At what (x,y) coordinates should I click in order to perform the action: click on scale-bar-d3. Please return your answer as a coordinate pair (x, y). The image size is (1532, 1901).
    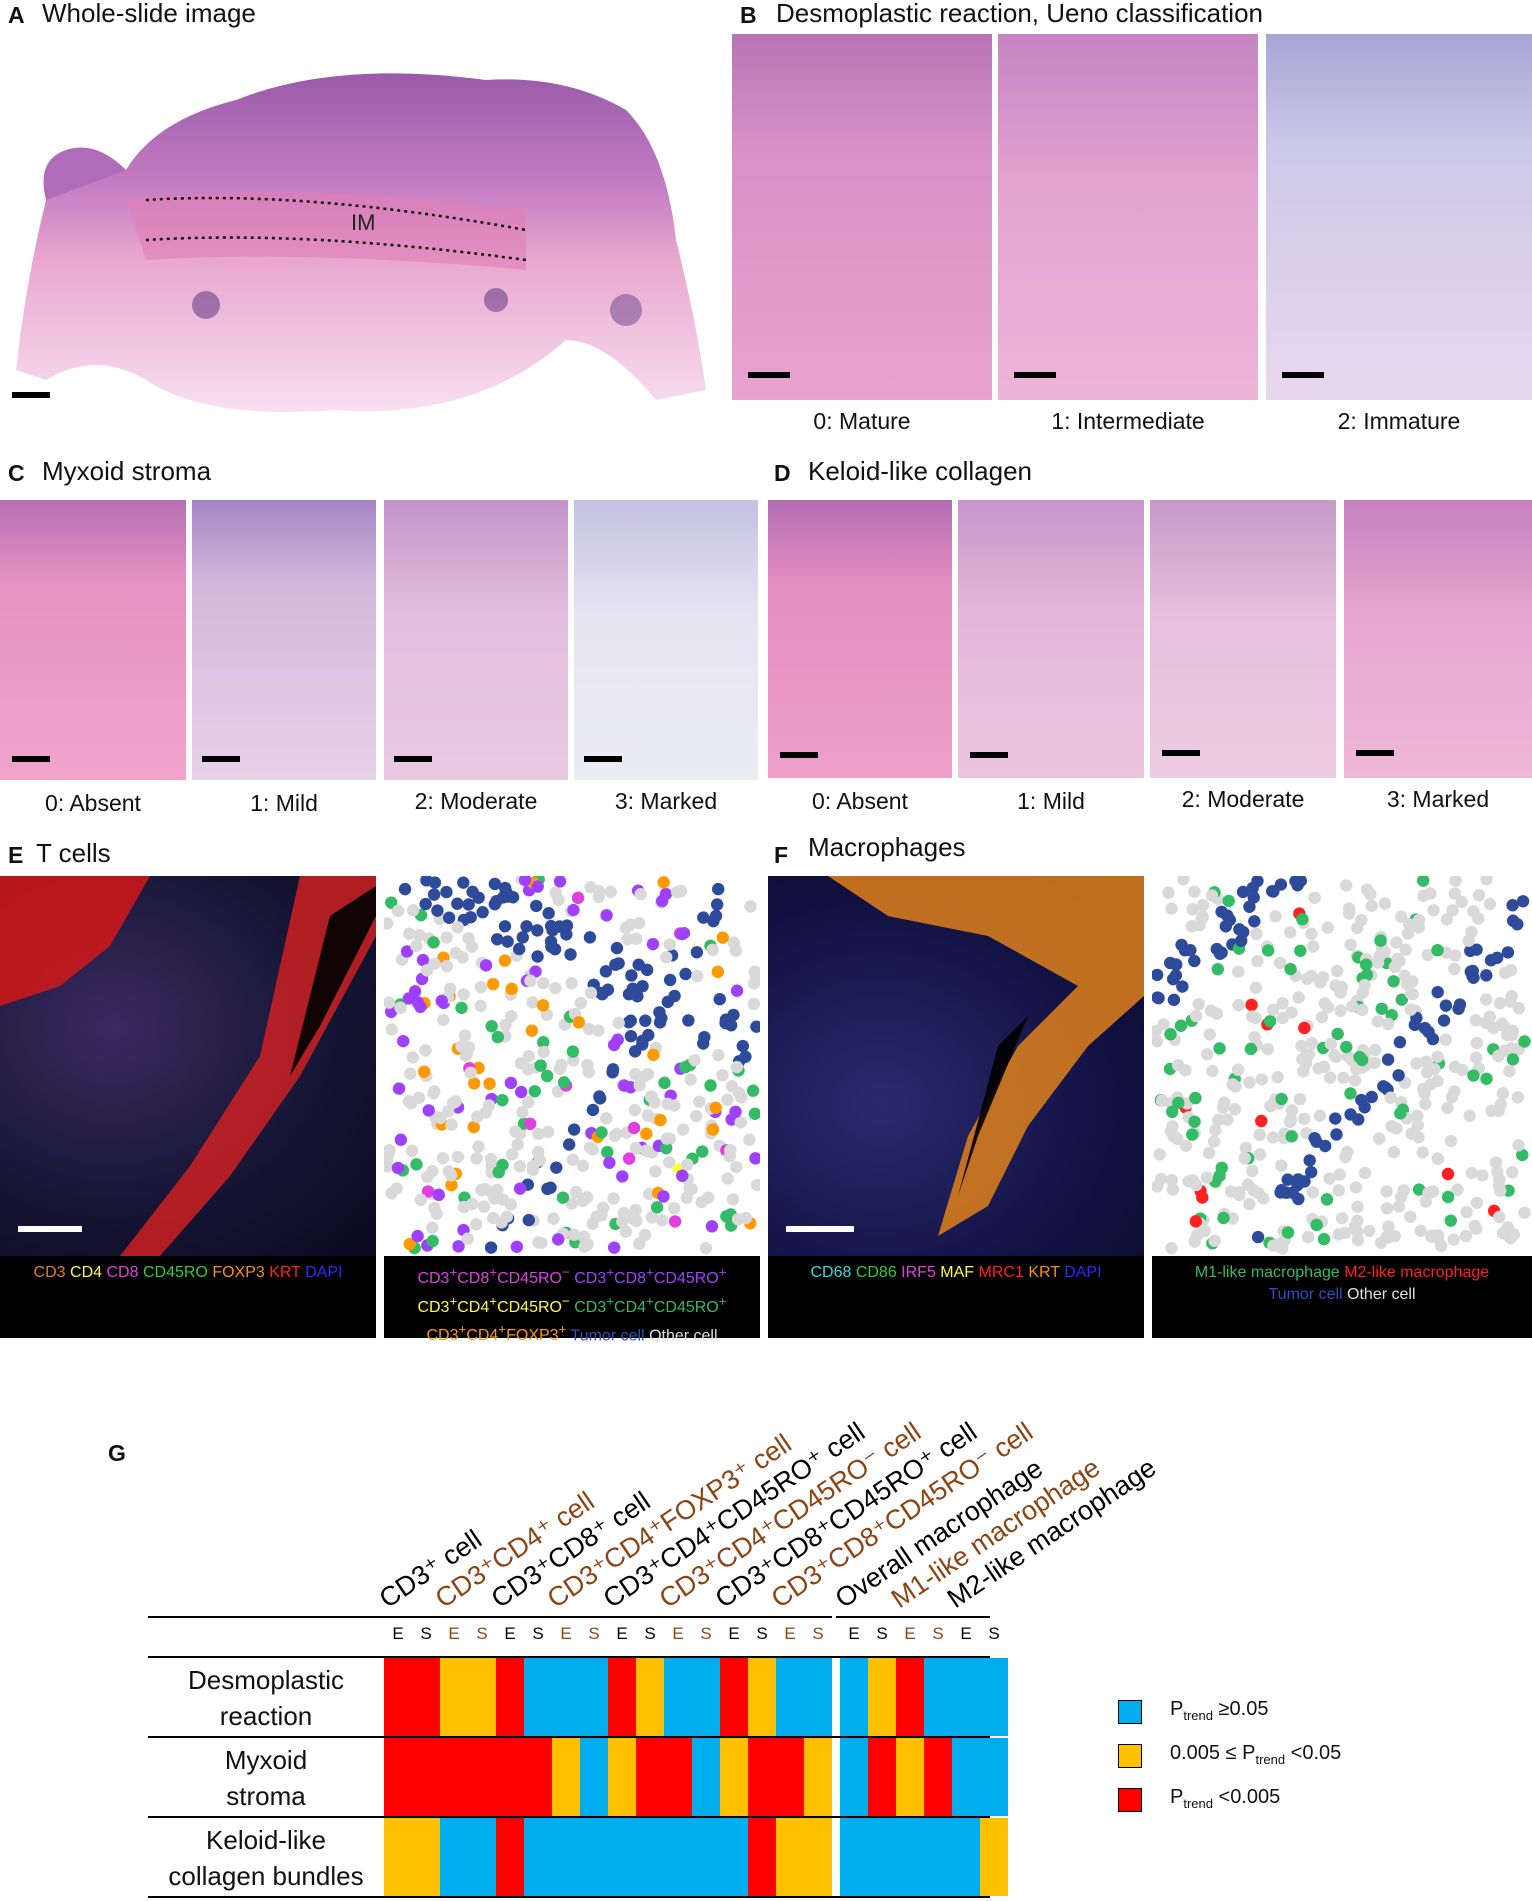
    Looking at the image, I should click on (1181, 753).